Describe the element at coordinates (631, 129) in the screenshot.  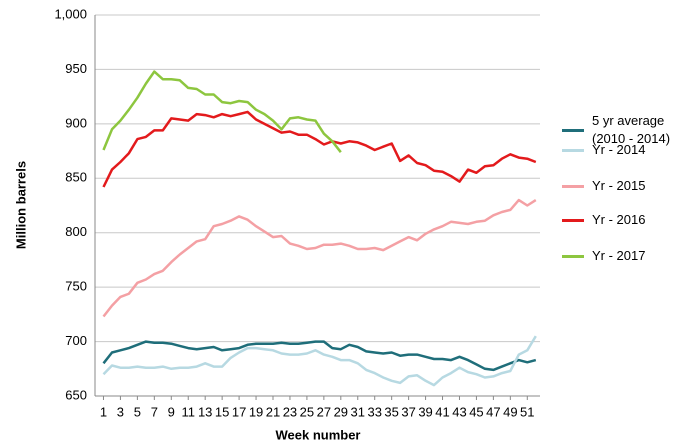
I see `legend-label: 5 yr average (2010 - 2014)` at that location.